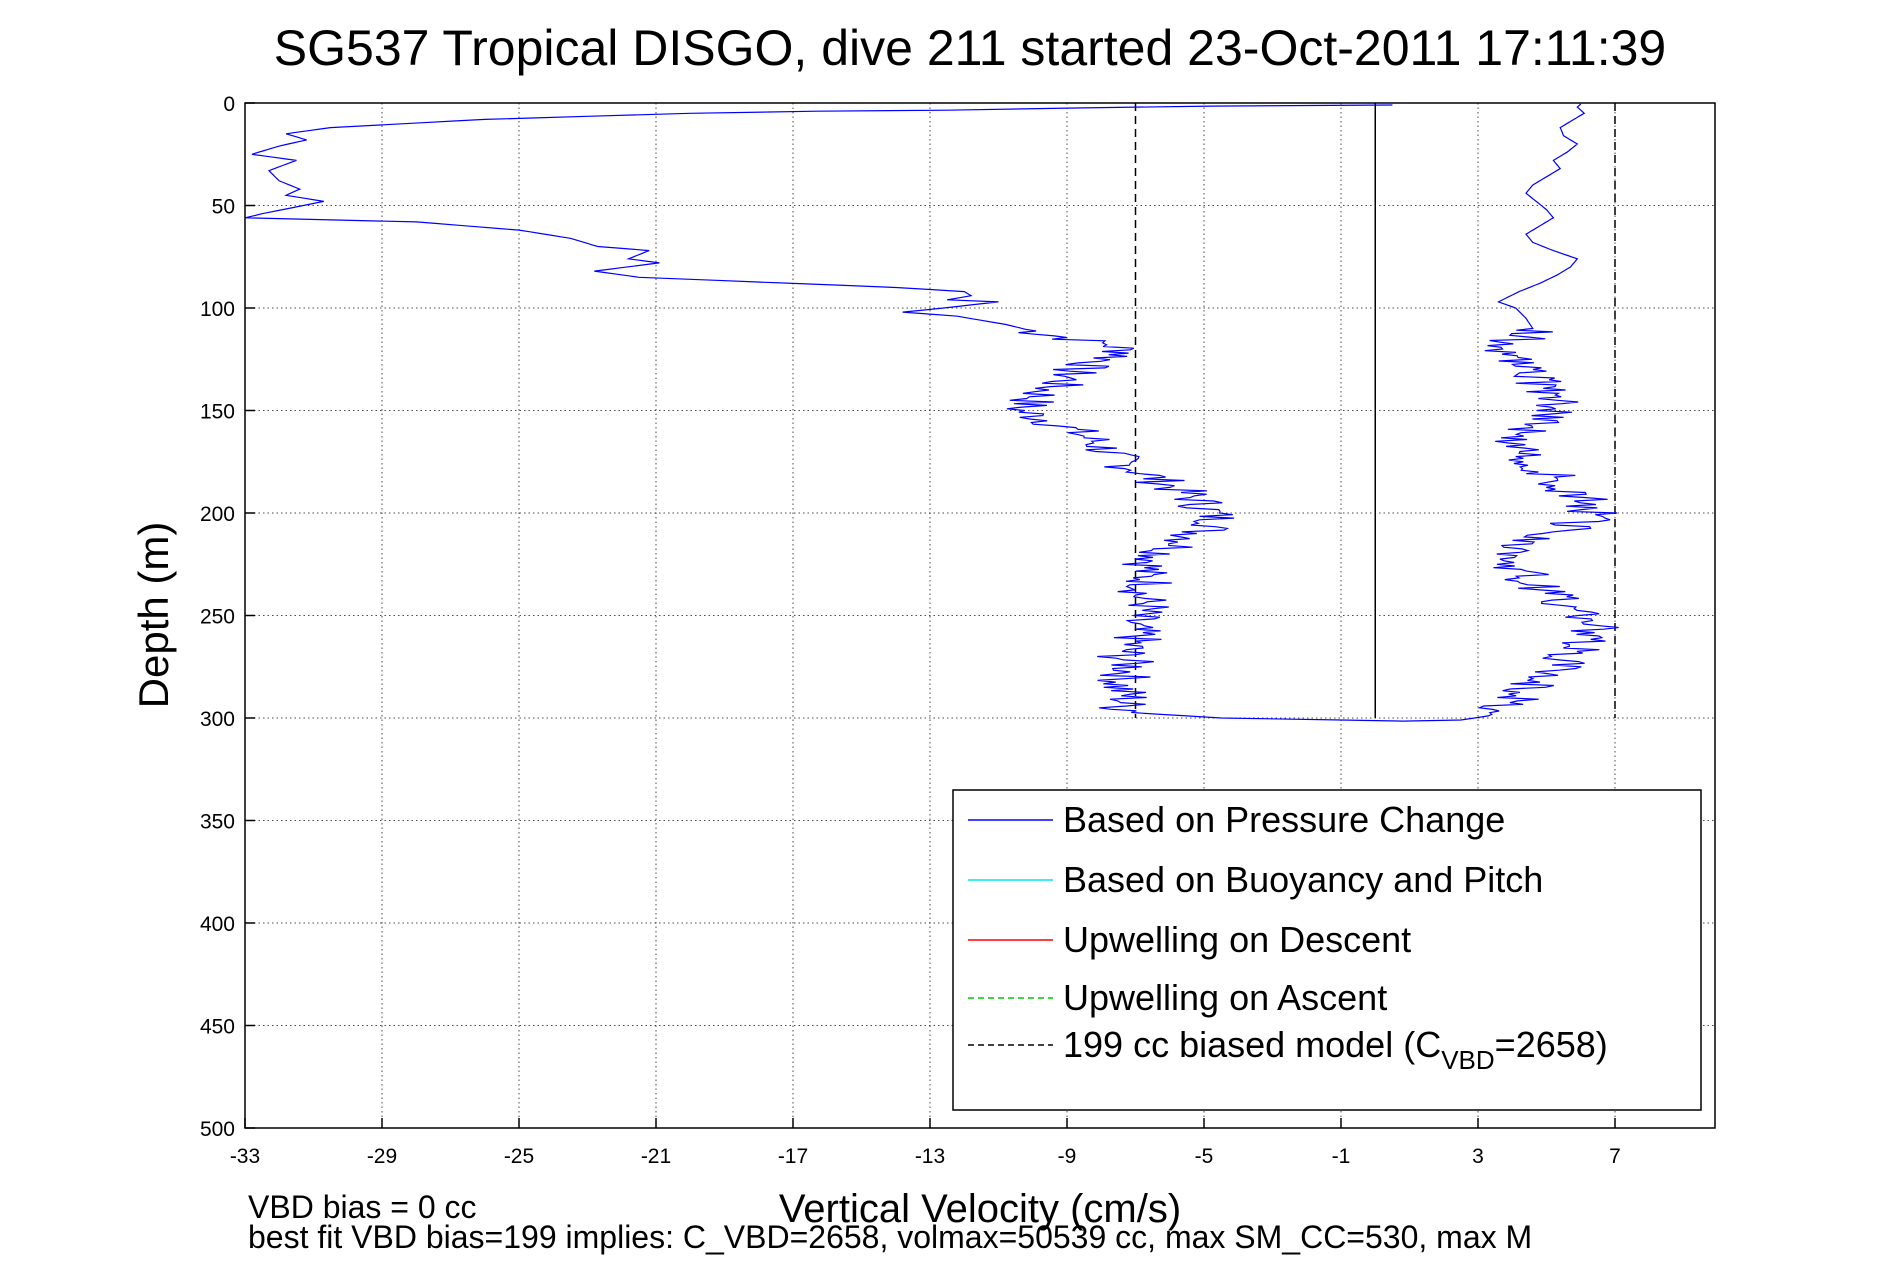 Image resolution: width=1891 pixels, height=1262 pixels. I want to click on x-tick-label: -17, so click(793, 1156).